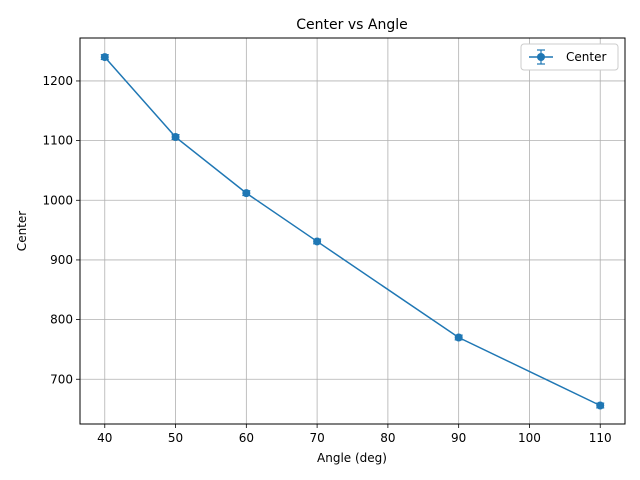 The image size is (640, 480). Describe the element at coordinates (316, 438) in the screenshot. I see `x-tick-label: 70` at that location.